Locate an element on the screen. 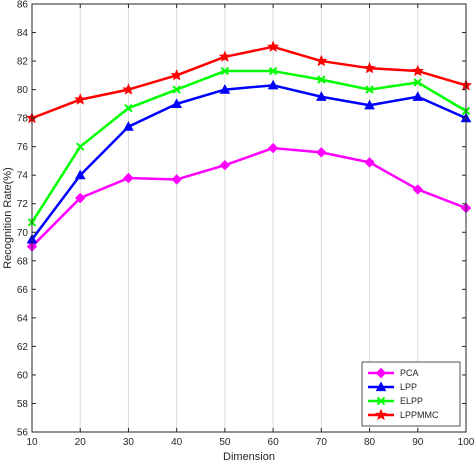 The width and height of the screenshot is (474, 468). y-tick-label: 60 is located at coordinates (23, 375).